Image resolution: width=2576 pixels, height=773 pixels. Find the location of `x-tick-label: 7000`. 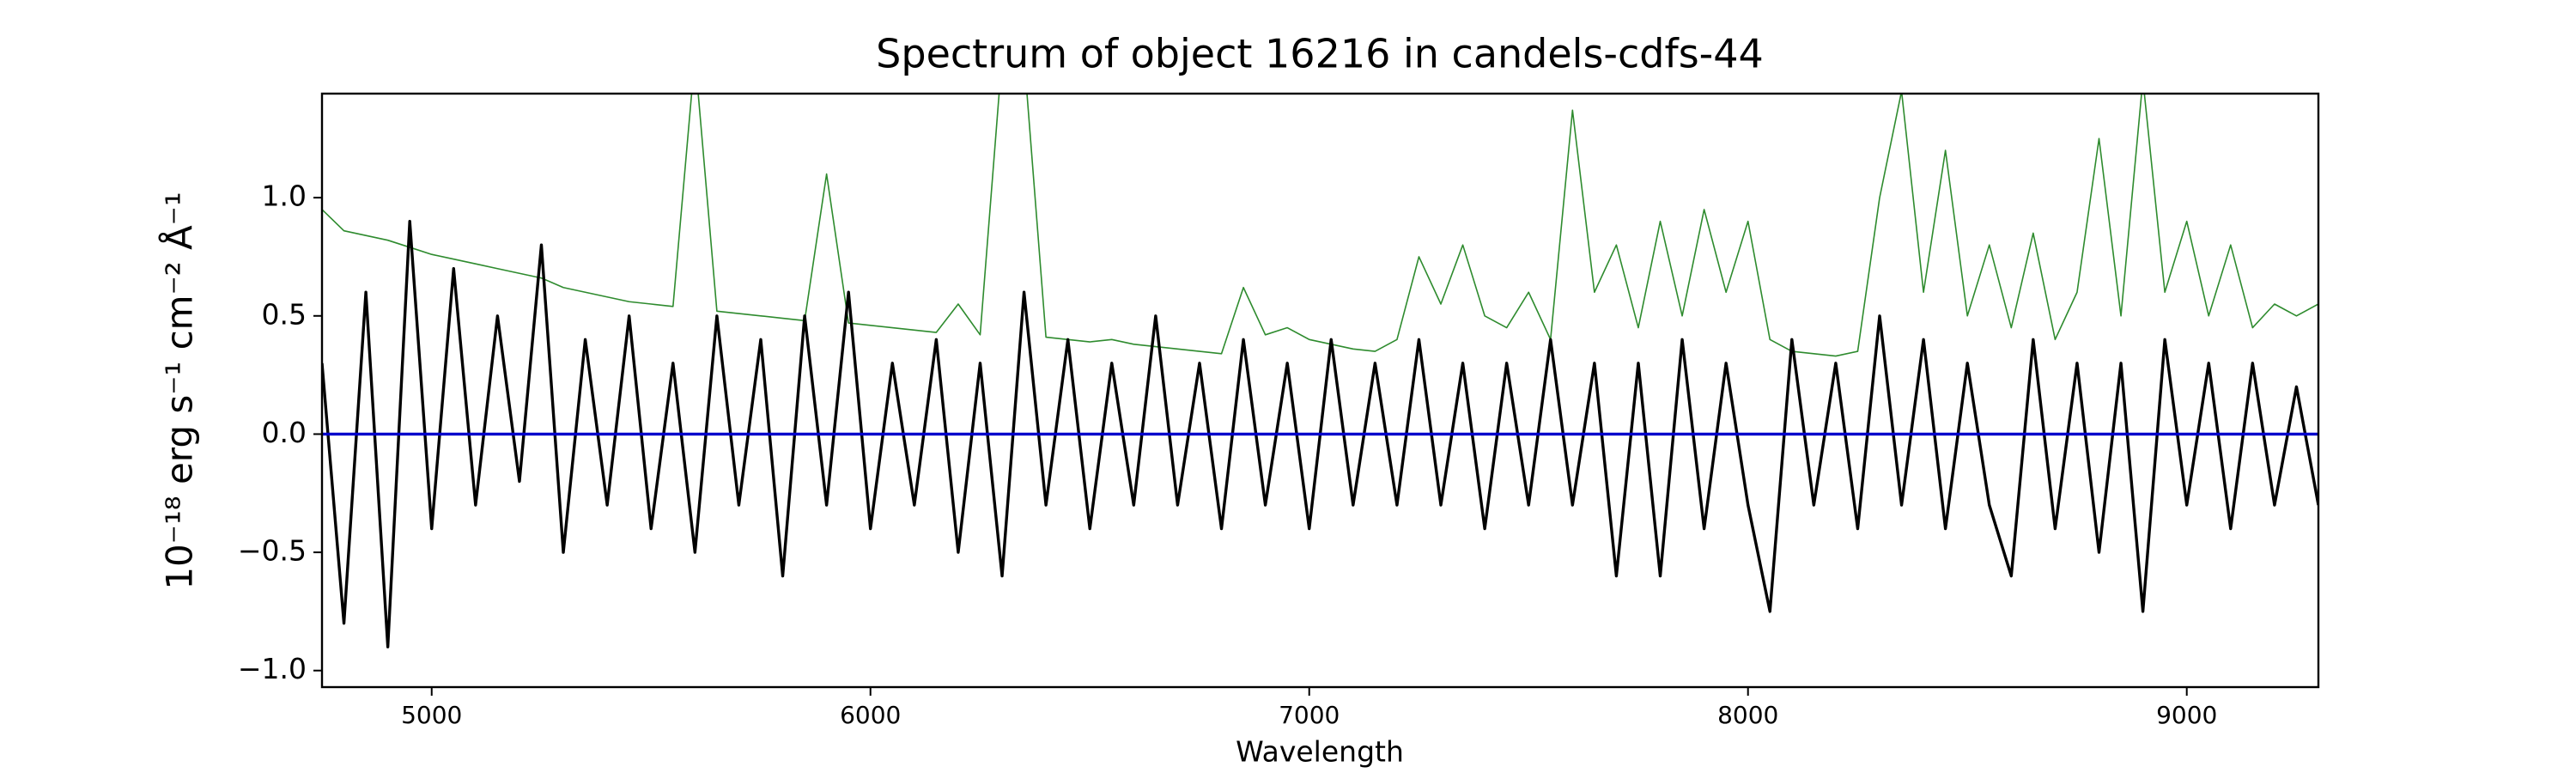

x-tick-label: 7000 is located at coordinates (1309, 715).